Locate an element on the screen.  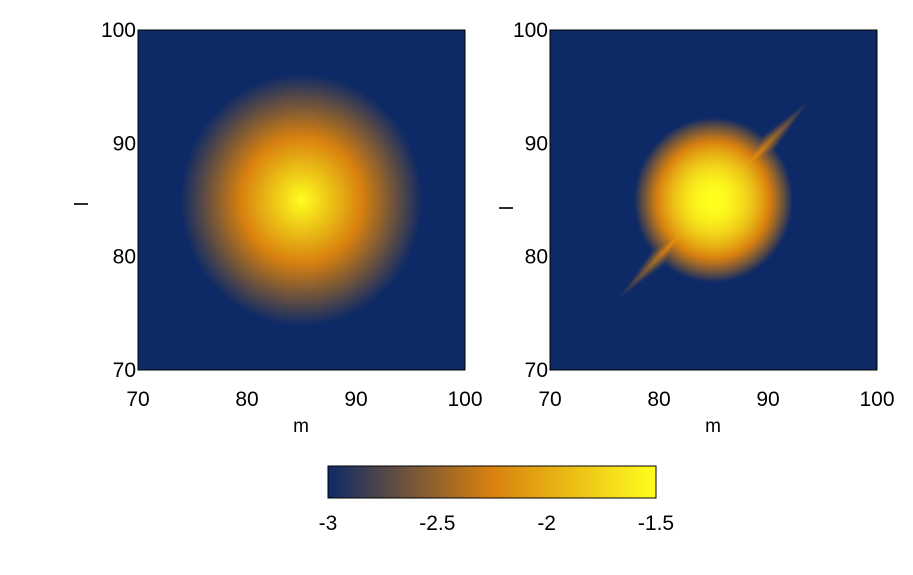
right-x-axis-label: m is located at coordinates (713, 426).